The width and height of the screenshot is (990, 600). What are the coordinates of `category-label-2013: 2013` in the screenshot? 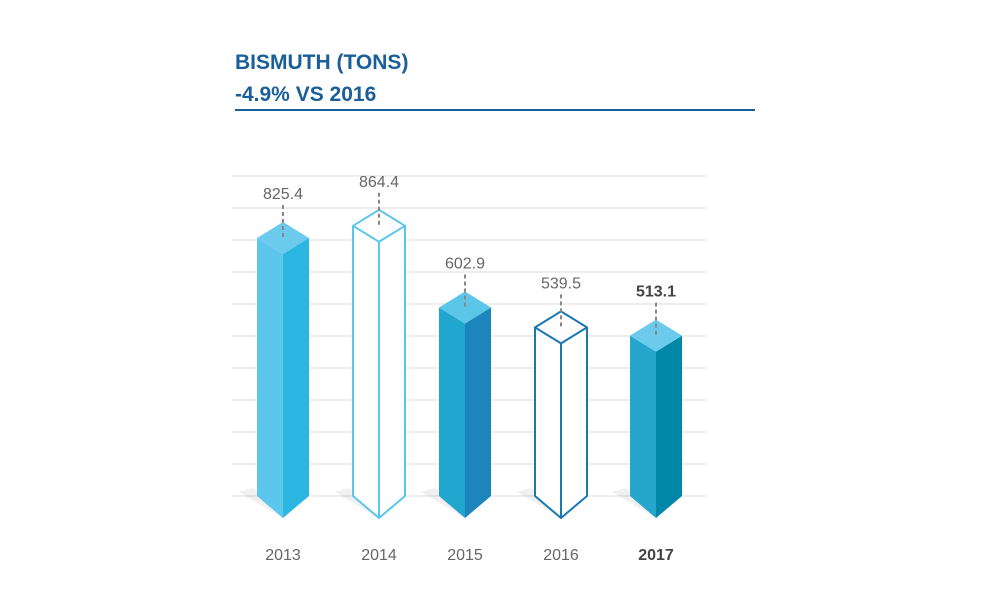 It's located at (283, 555).